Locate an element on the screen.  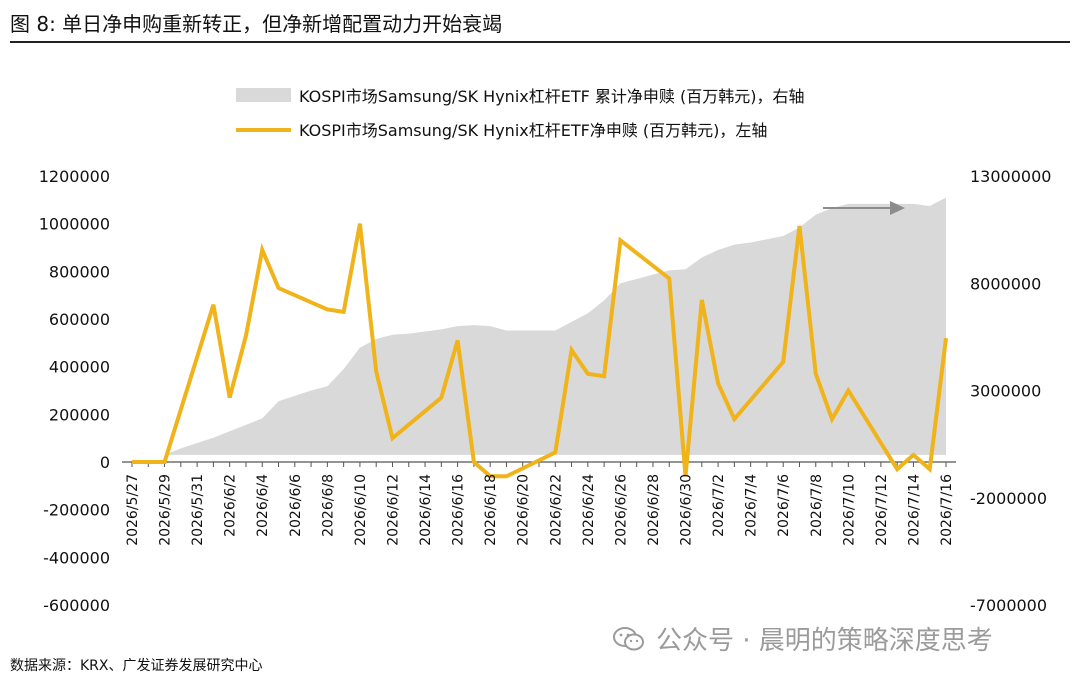
x-tick-label: 2026/7/16 is located at coordinates (947, 510).